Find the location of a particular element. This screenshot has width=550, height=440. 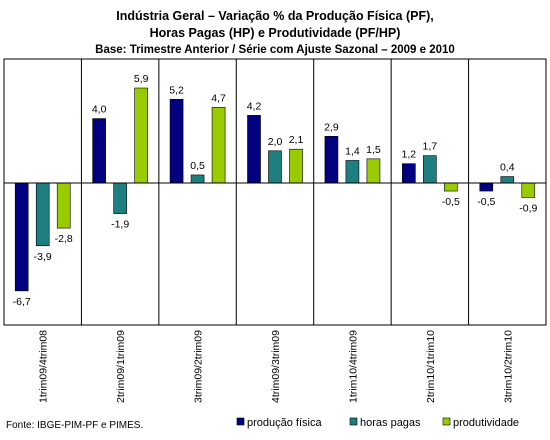

data-label-horas-pagas: -1,9 is located at coordinates (120, 225).